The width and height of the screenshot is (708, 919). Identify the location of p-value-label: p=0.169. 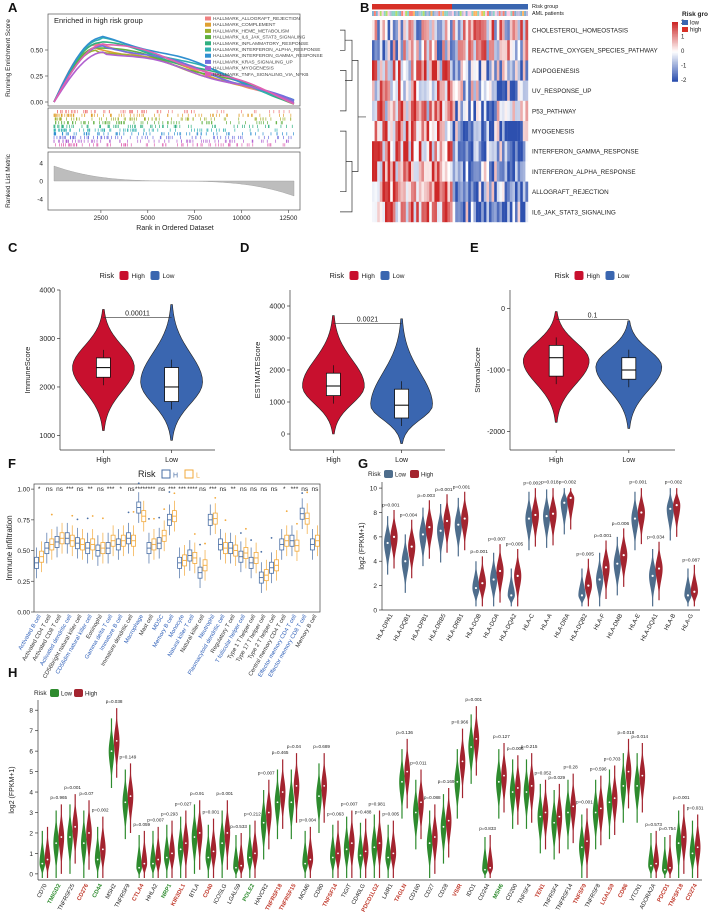
(446, 781).